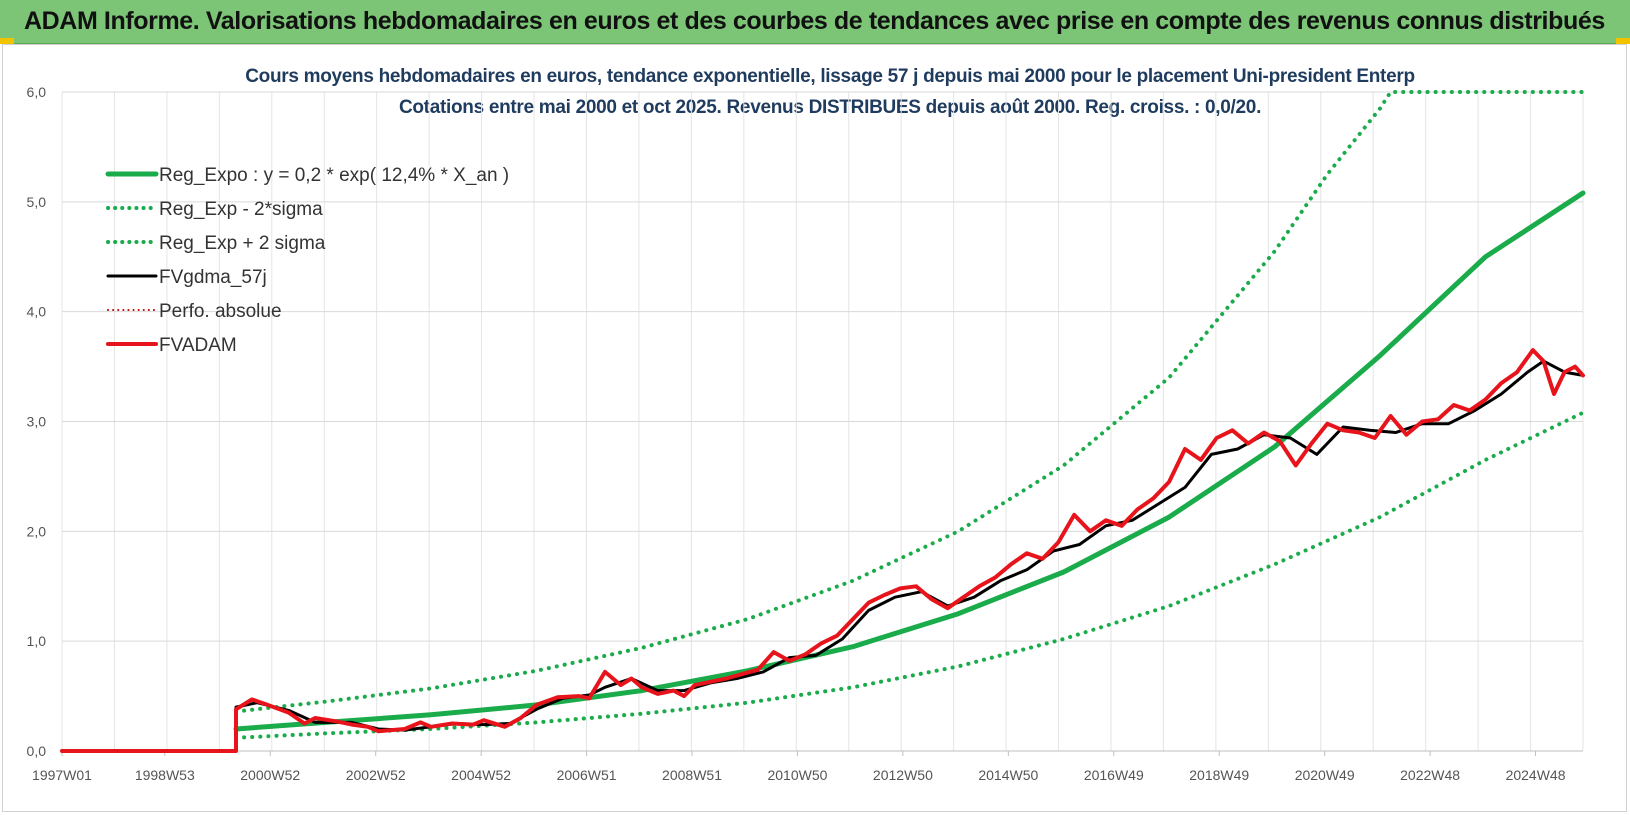  Describe the element at coordinates (62, 775) in the screenshot. I see `x-tick-label: 1997W01` at that location.